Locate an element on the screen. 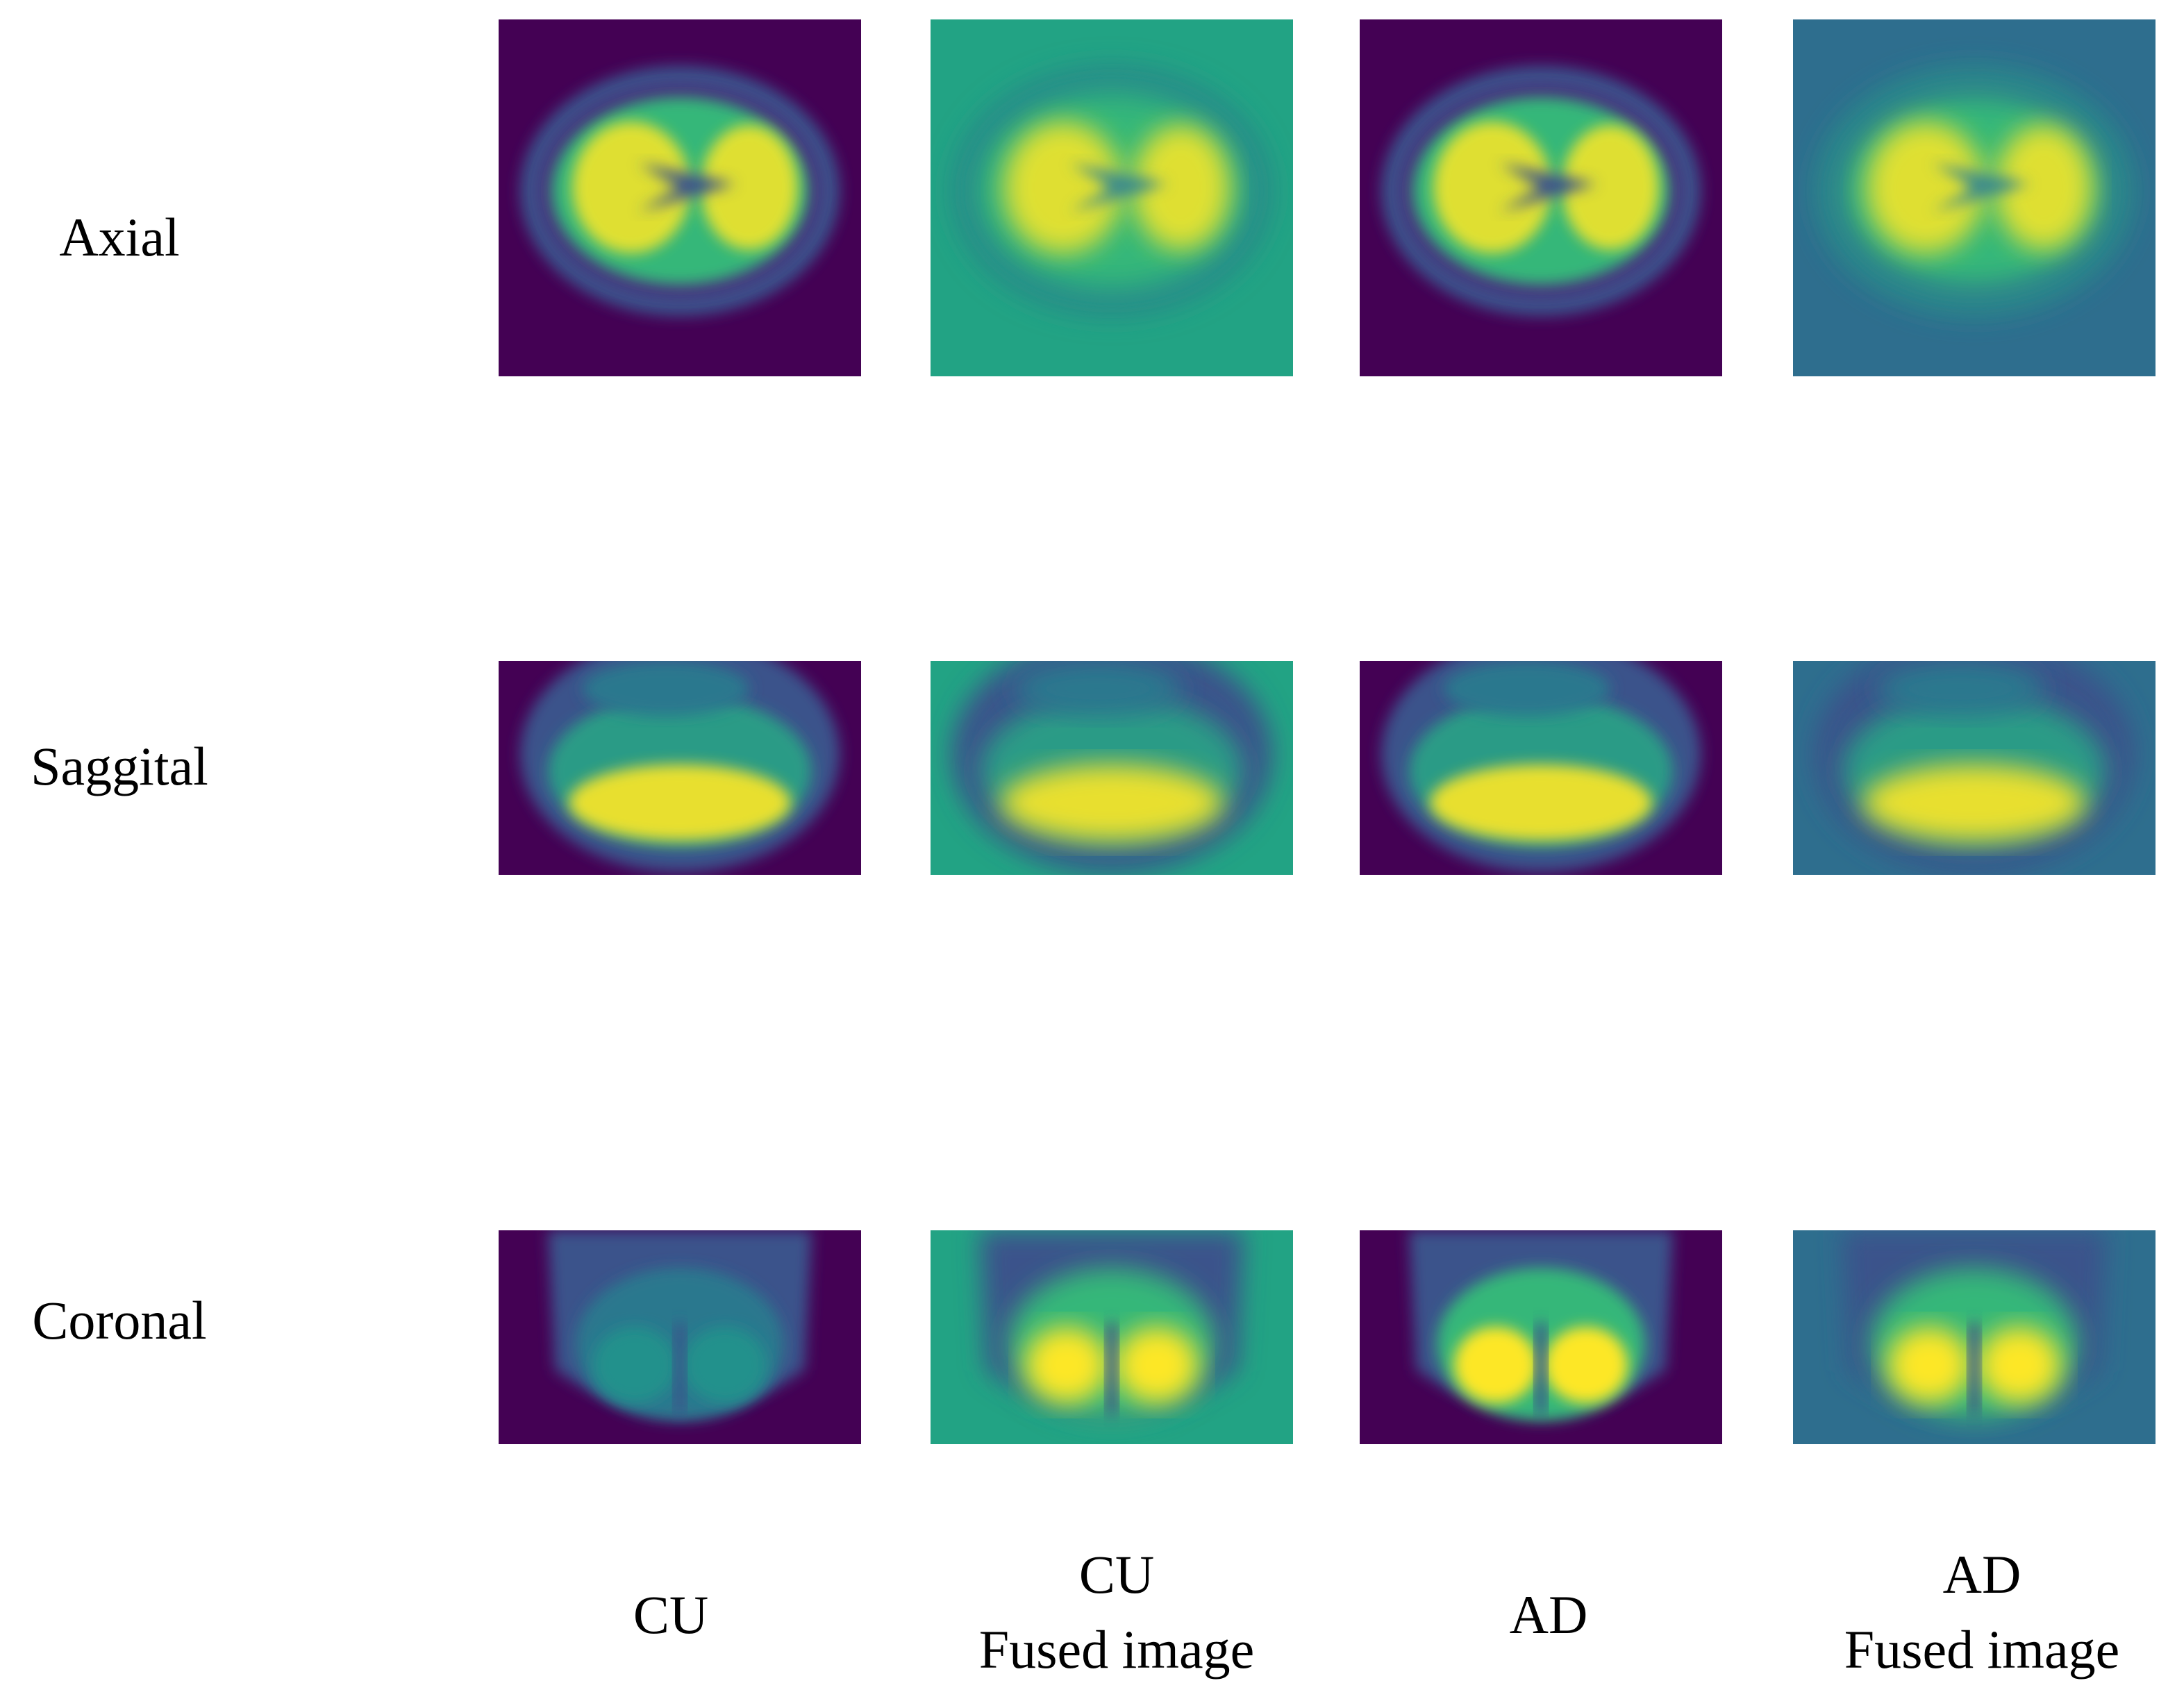 This screenshot has width=2168, height=1708. row-label: Axial is located at coordinates (119, 237).